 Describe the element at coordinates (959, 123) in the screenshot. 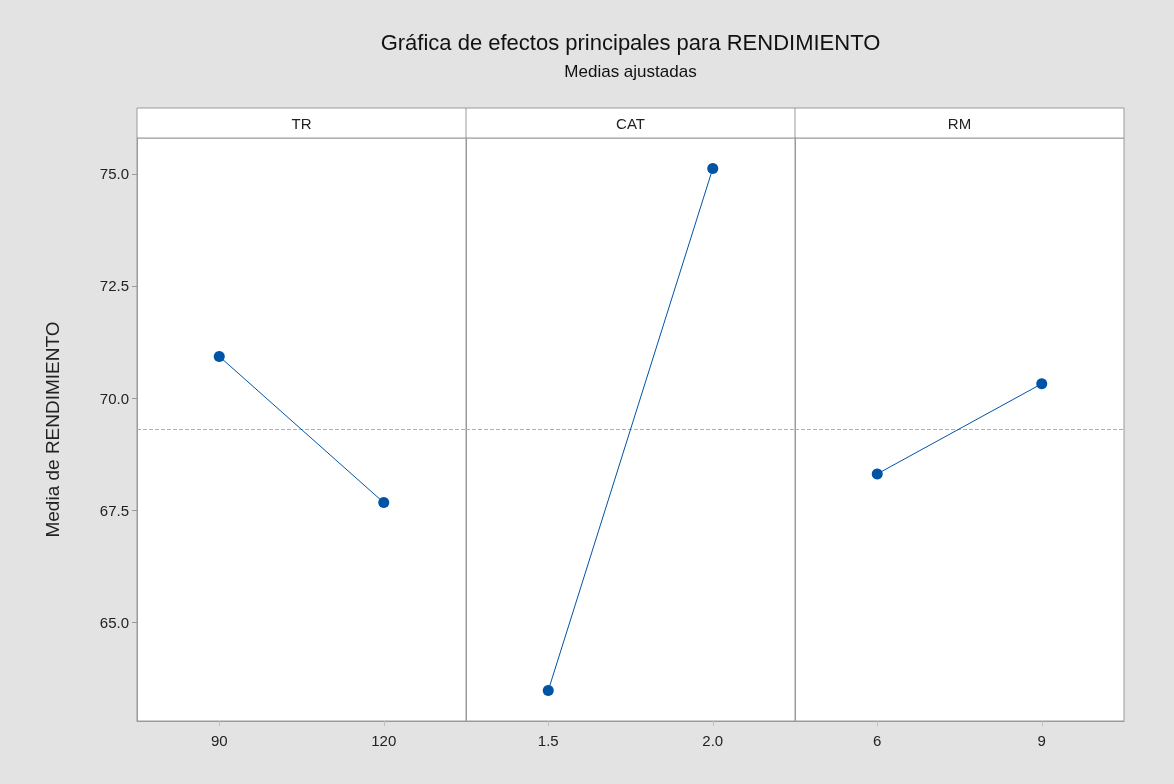

I see `x-axis-title: RM` at that location.